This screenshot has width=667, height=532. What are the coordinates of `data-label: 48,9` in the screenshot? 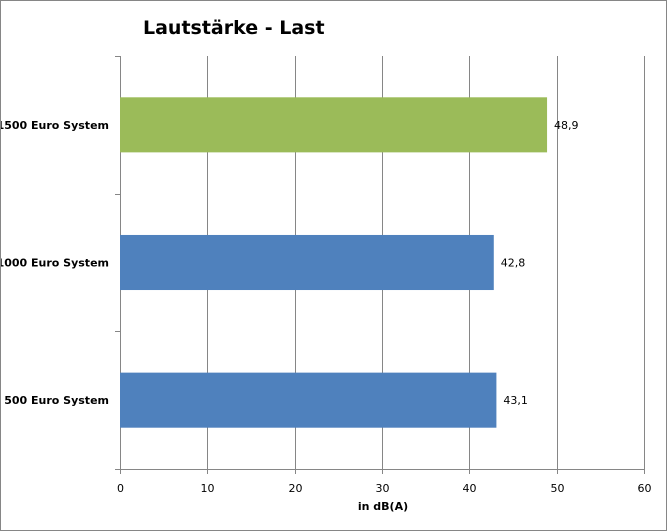 It's located at (566, 125).